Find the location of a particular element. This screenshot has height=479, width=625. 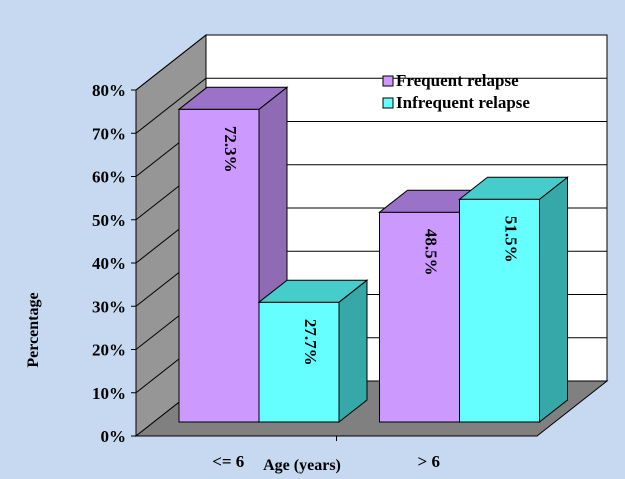

y-tick-label: 60% is located at coordinates (109, 177).